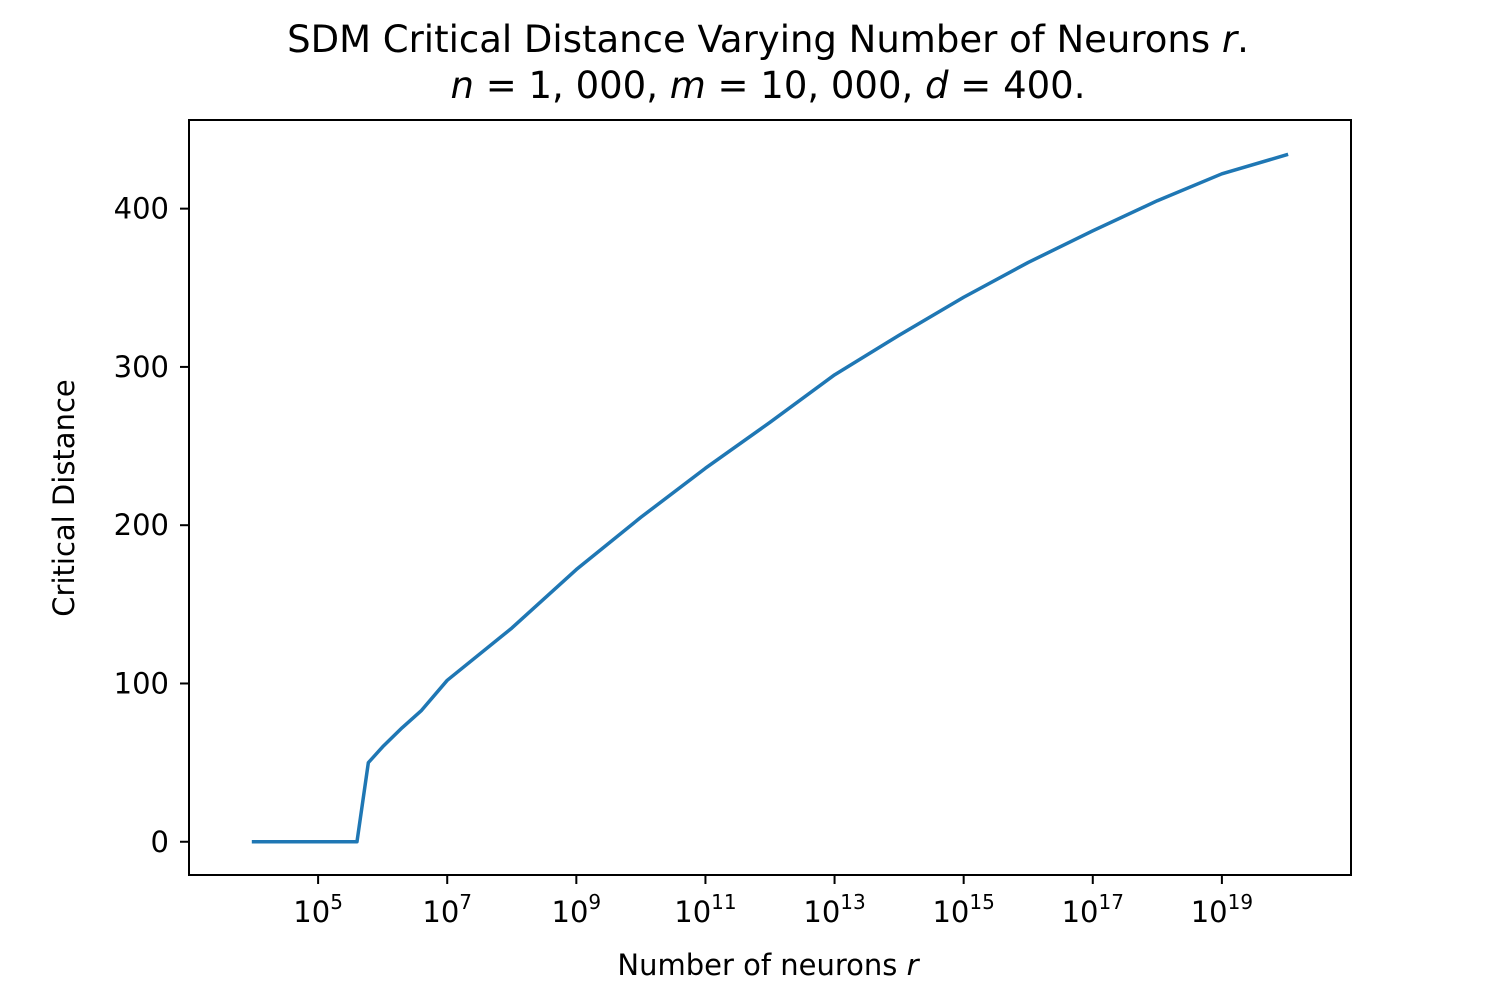 Image resolution: width=1500 pixels, height=1000 pixels. What do you see at coordinates (963, 909) in the screenshot?
I see `x-tick-label: 10¹⁵` at bounding box center [963, 909].